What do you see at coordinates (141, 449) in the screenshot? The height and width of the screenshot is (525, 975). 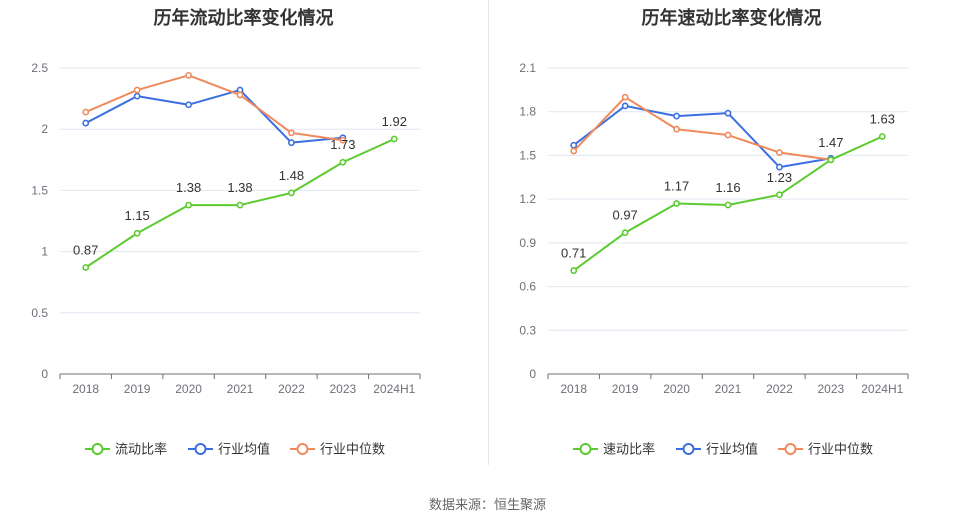 I see `legend-label: 流动比率` at bounding box center [141, 449].